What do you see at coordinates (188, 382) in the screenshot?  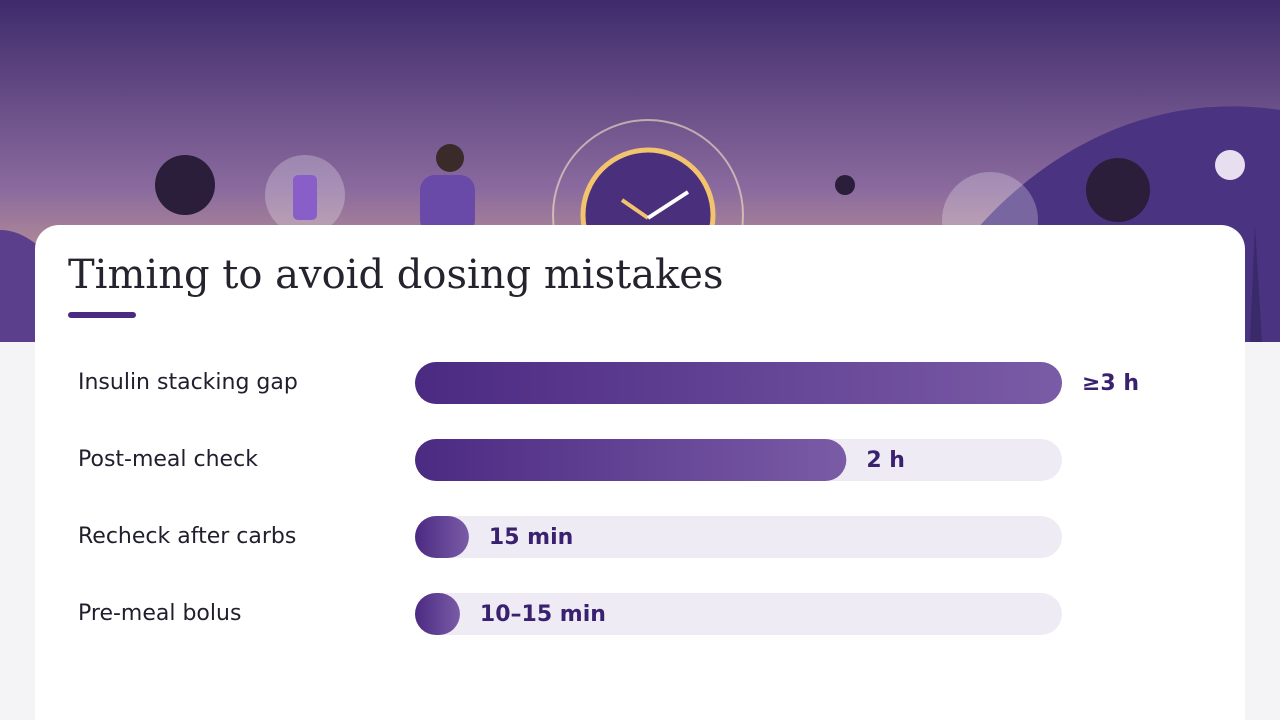 I see `category-label: Insulin stacking gap` at bounding box center [188, 382].